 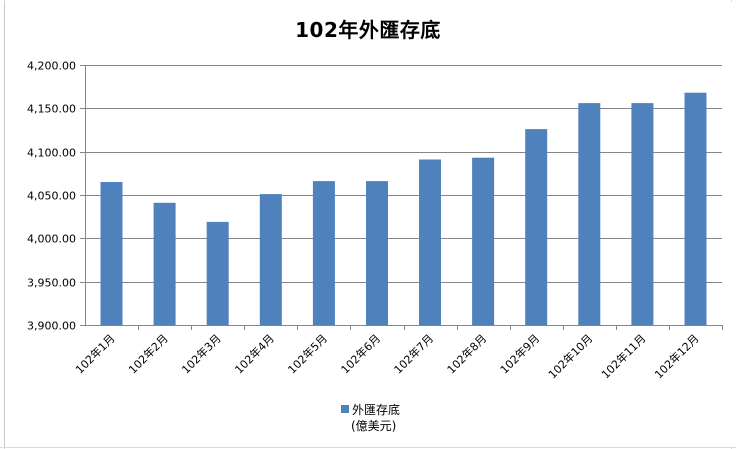 What do you see at coordinates (370, 418) in the screenshot?
I see `legend: 外匯存底 (億美元)` at bounding box center [370, 418].